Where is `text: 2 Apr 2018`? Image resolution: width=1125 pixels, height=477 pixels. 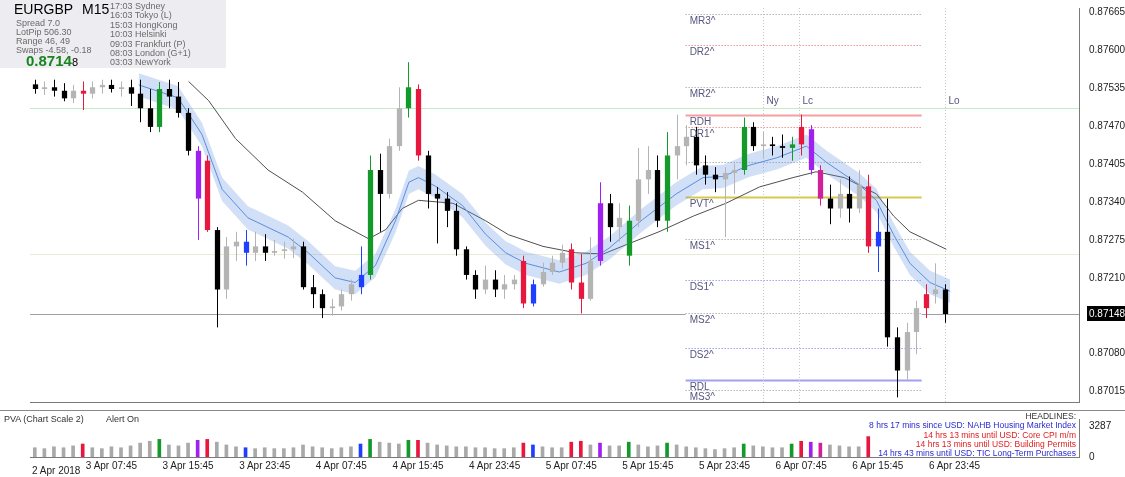 text: 2 Apr 2018 is located at coordinates (56, 470).